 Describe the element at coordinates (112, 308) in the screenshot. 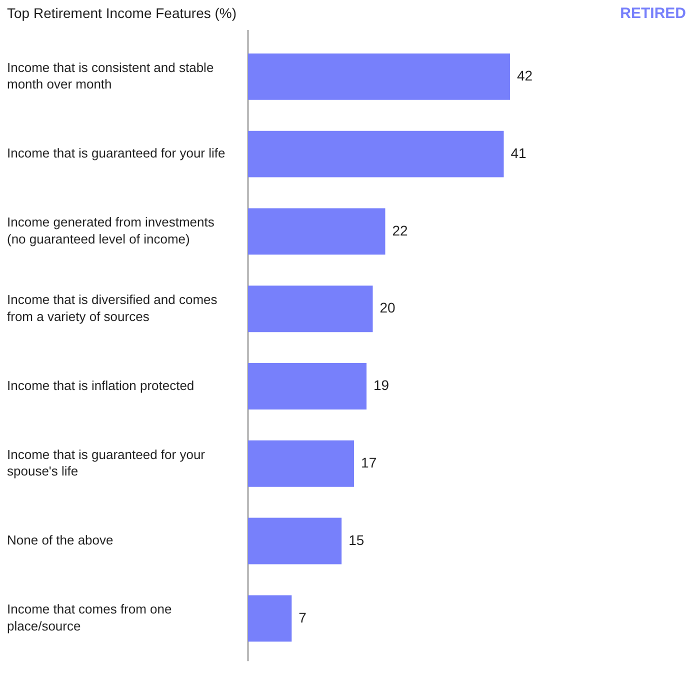

I see `y-tick-label: Income that is diversified and comes from a variety of sources` at that location.